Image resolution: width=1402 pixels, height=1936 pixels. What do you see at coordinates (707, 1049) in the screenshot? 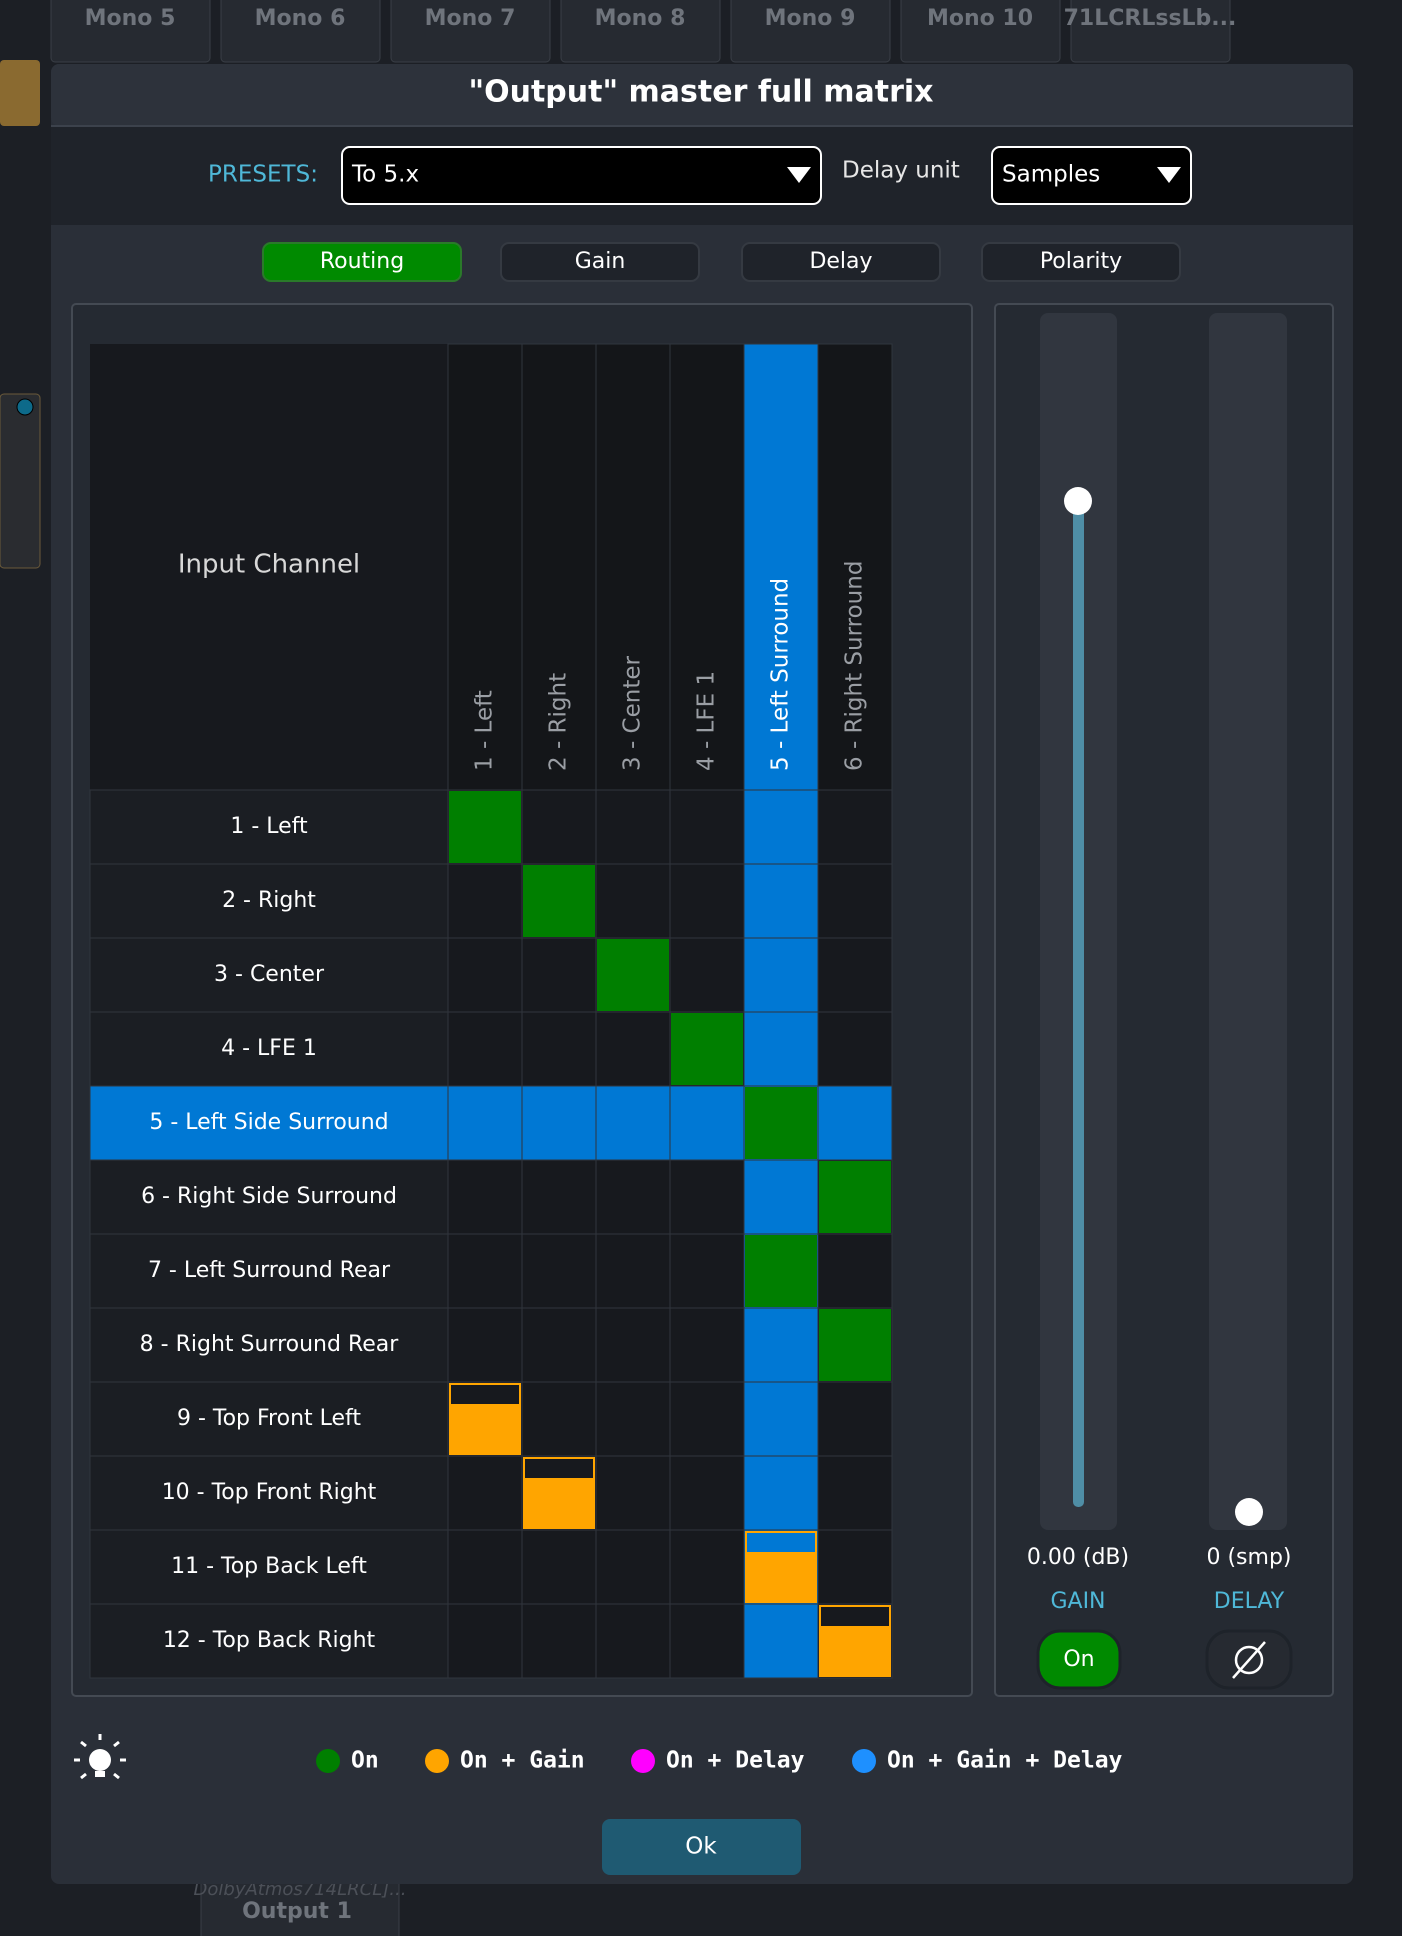
I see `route-on` at bounding box center [707, 1049].